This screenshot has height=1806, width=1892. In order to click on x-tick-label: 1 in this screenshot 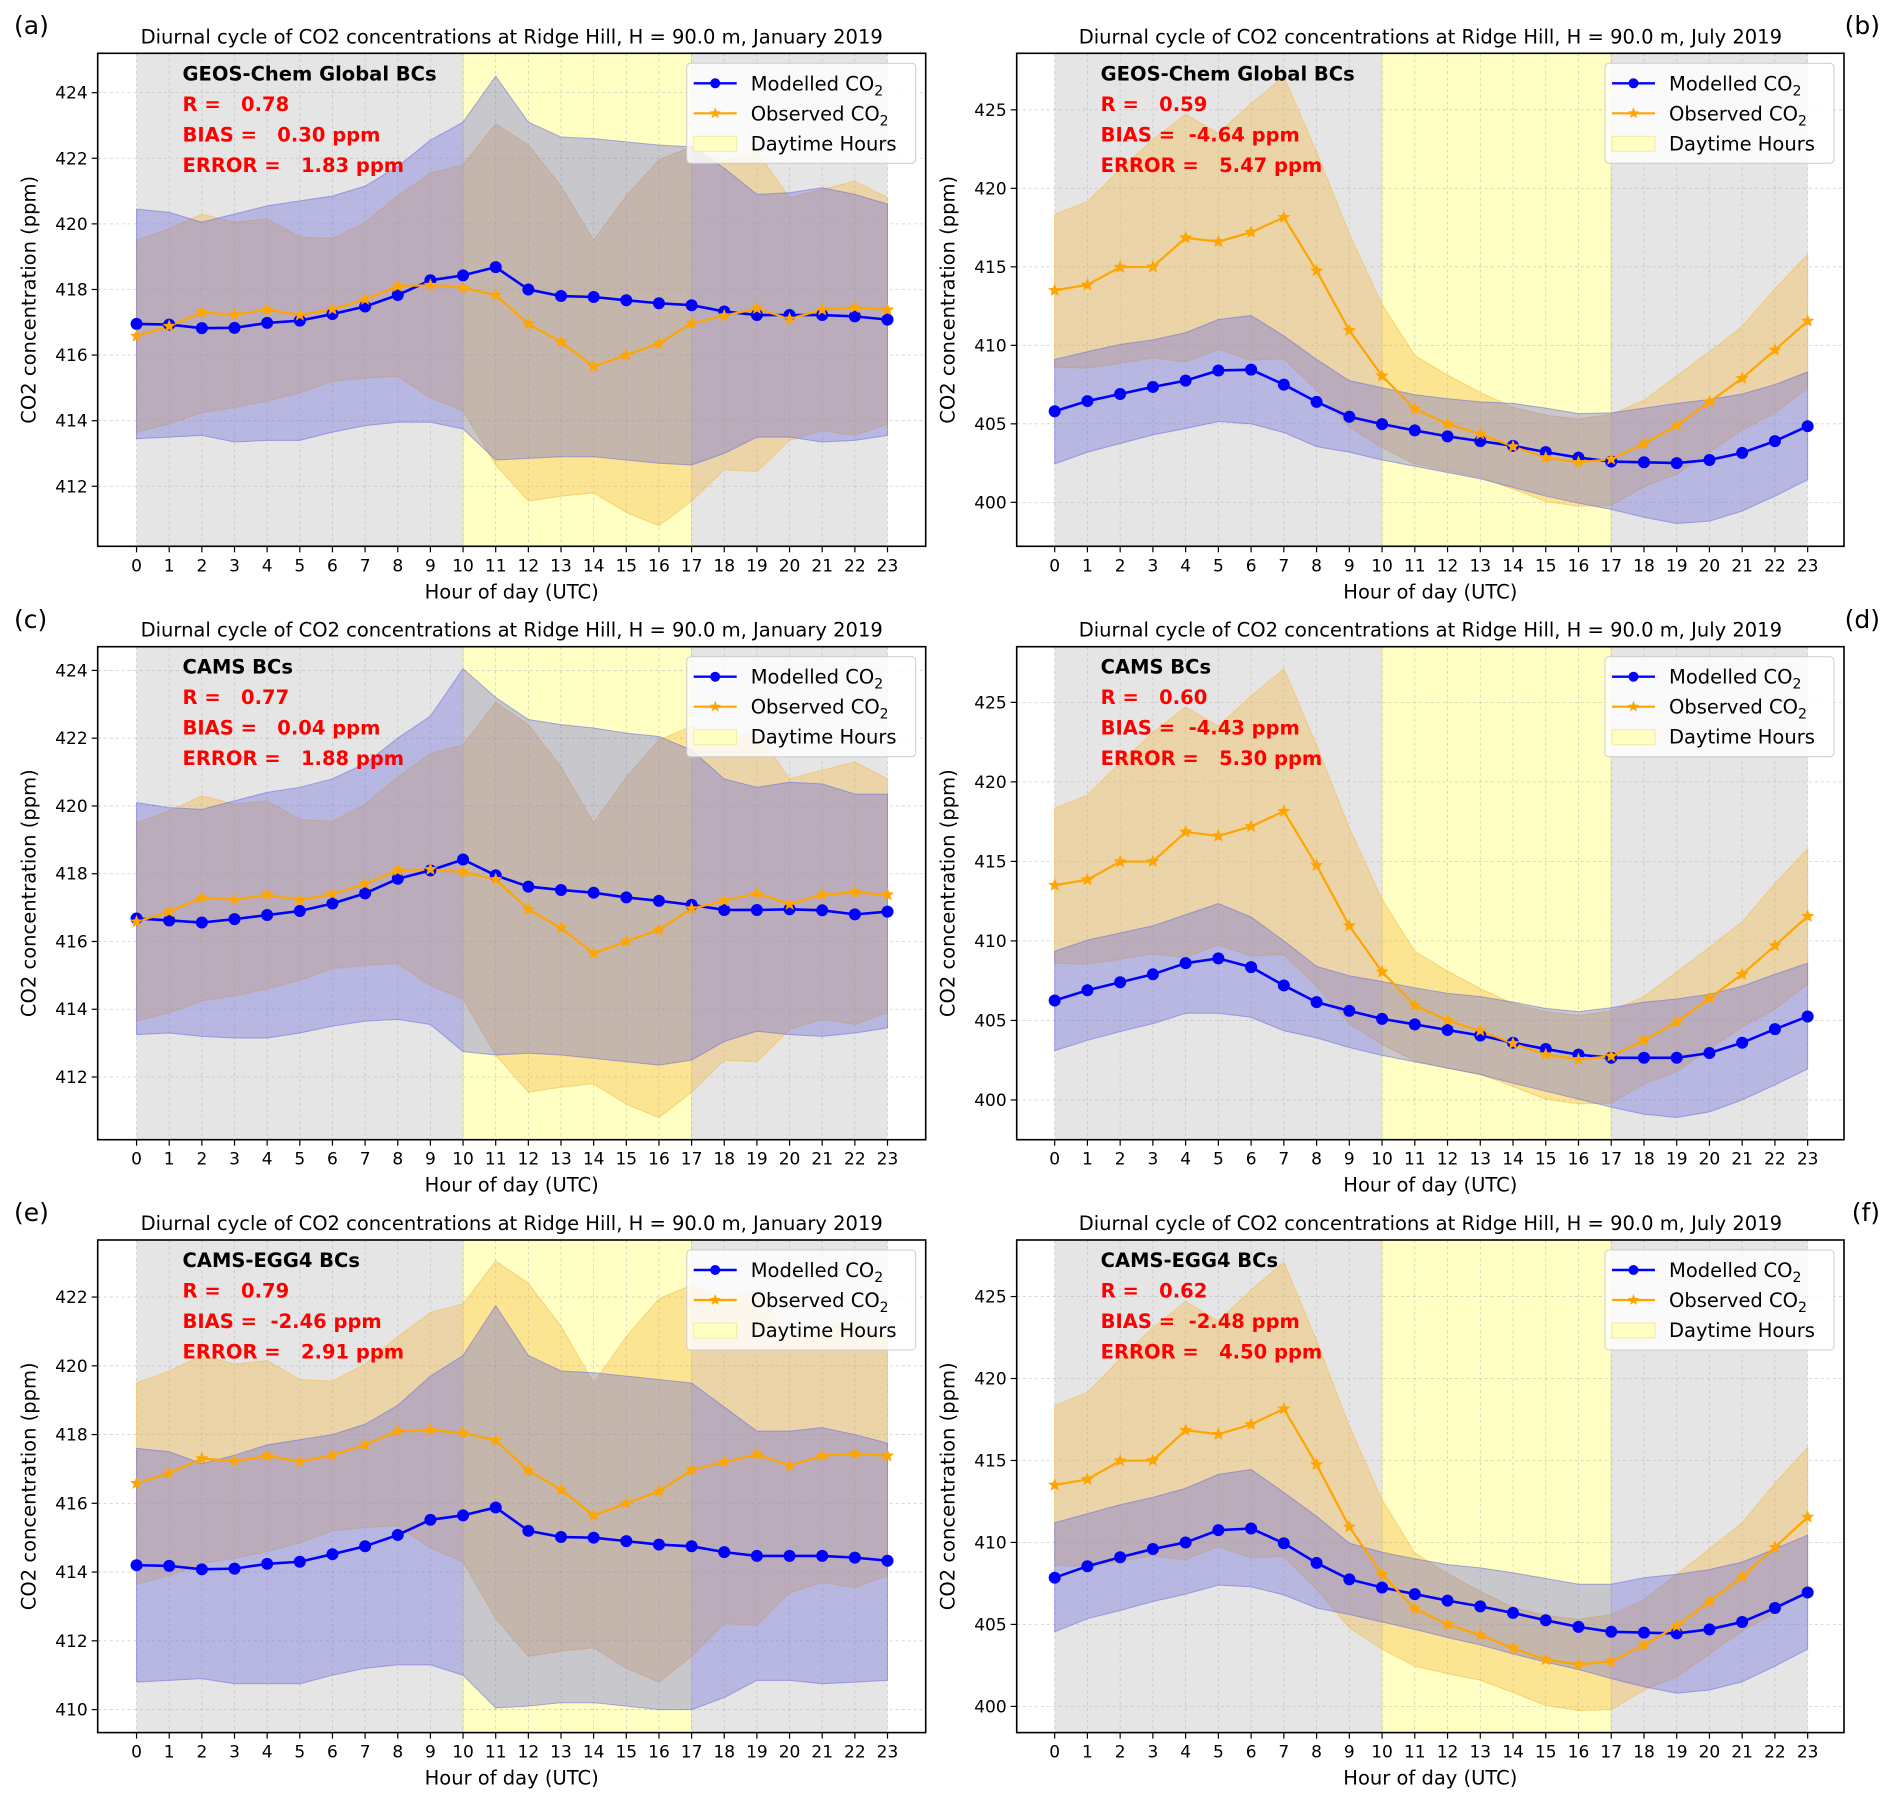, I will do `click(169, 566)`.